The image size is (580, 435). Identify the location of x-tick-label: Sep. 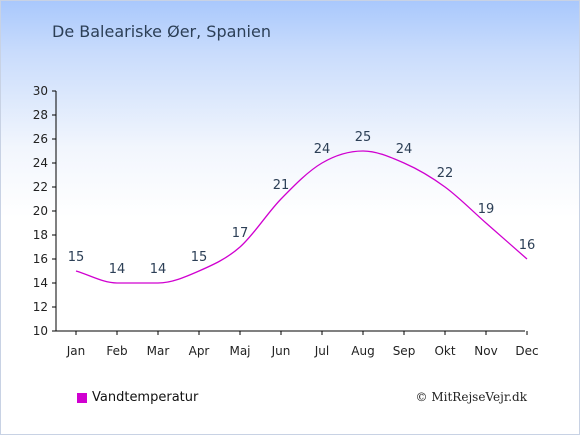
(404, 351).